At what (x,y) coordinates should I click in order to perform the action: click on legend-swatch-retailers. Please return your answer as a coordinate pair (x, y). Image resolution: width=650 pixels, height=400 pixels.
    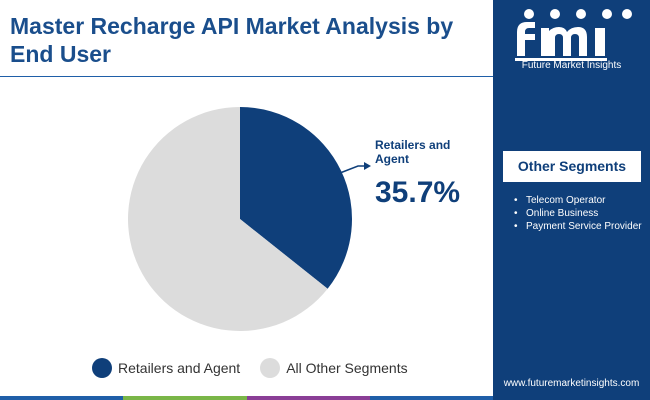
    Looking at the image, I should click on (102, 368).